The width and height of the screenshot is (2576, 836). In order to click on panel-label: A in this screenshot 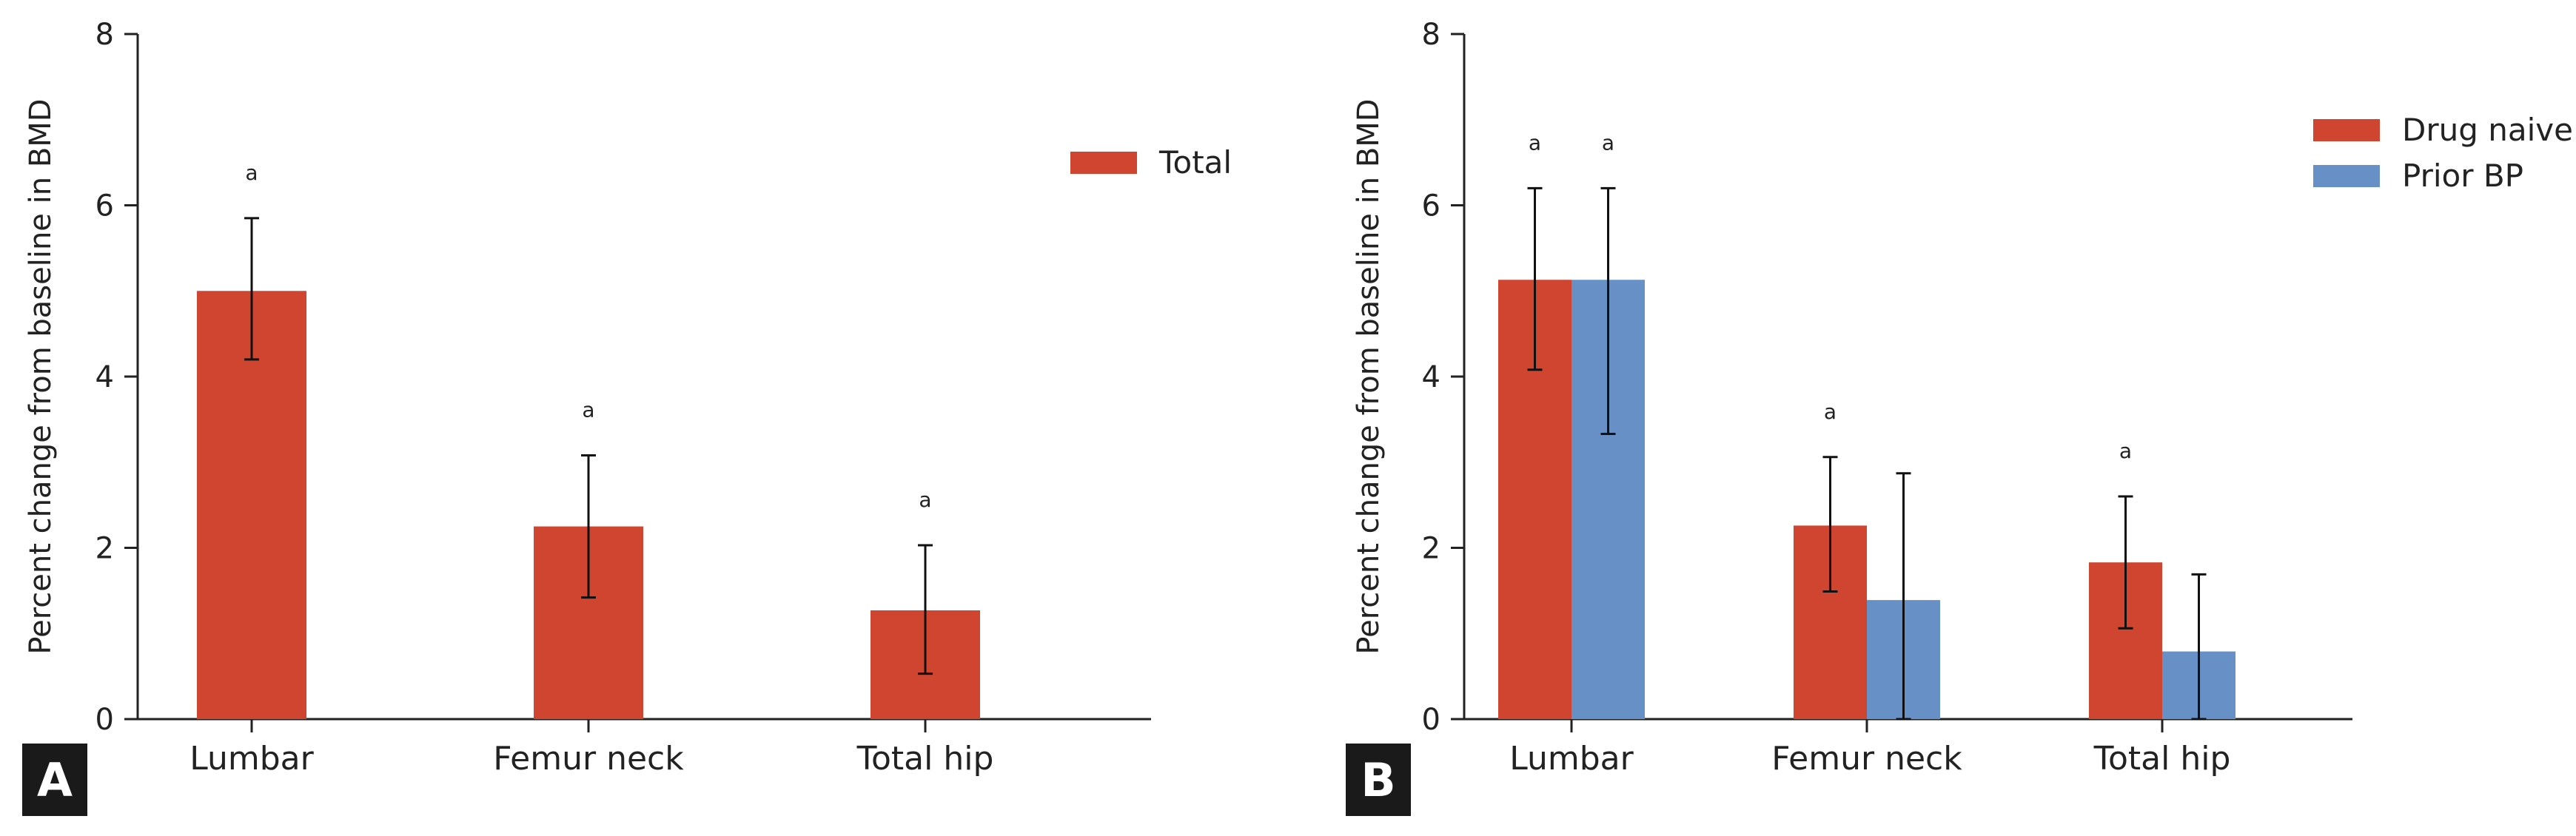, I will do `click(55, 780)`.